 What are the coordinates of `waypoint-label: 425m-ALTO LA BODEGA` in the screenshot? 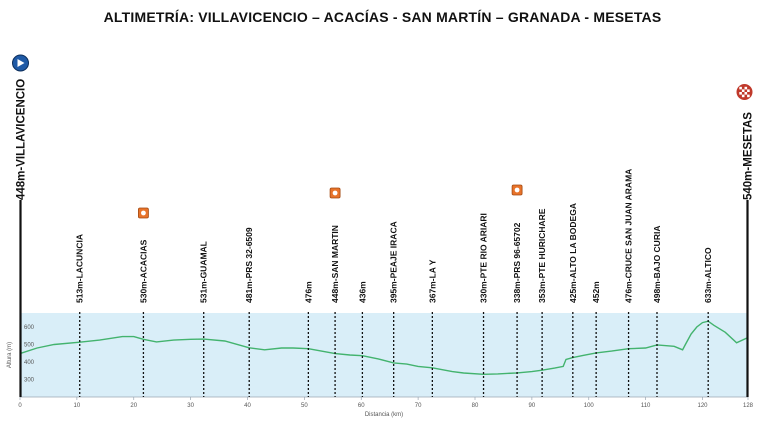 It's located at (573, 253).